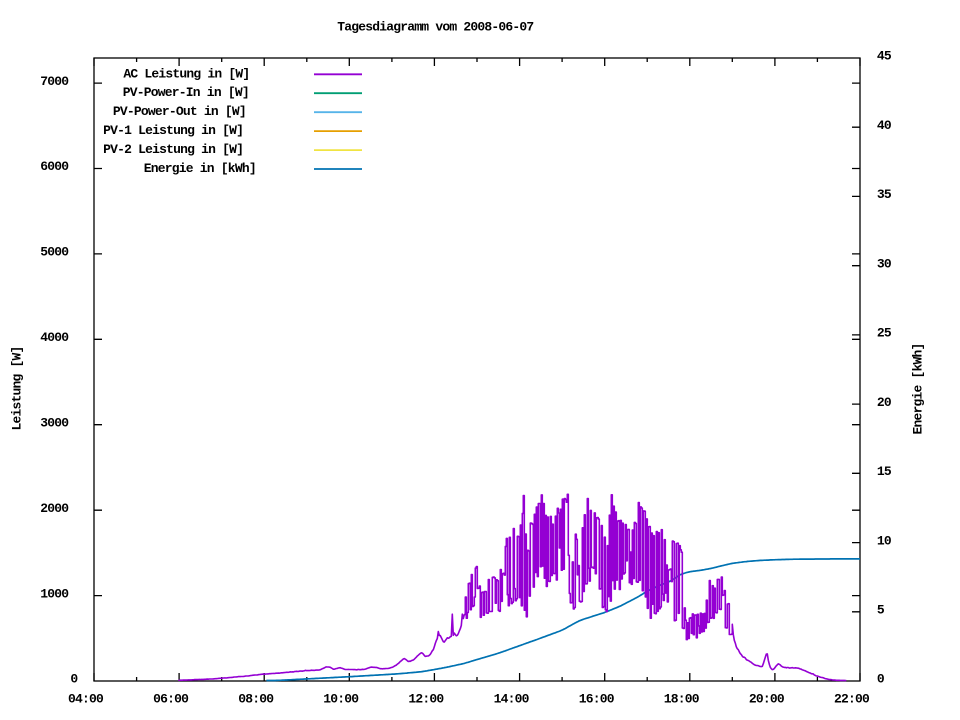  I want to click on svg-text: 20:00, so click(767, 699).